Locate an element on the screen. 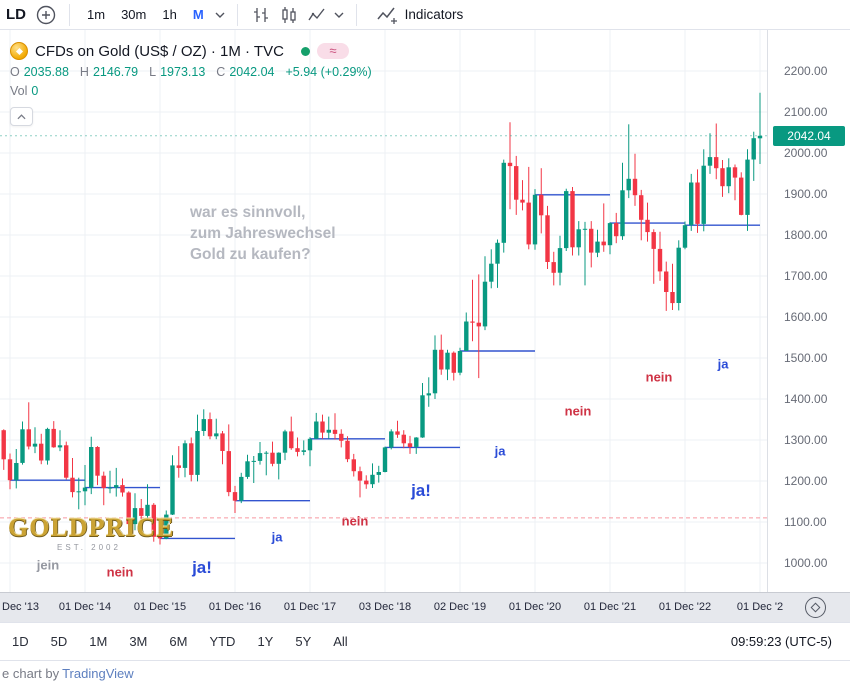 The image size is (850, 685). range-5y-button: 5Y is located at coordinates (303, 641).